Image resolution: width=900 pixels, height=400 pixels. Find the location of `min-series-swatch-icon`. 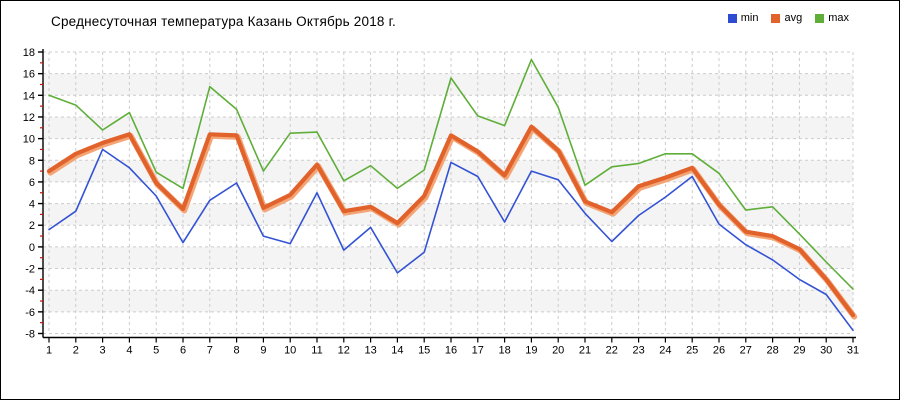

min-series-swatch-icon is located at coordinates (732, 18).